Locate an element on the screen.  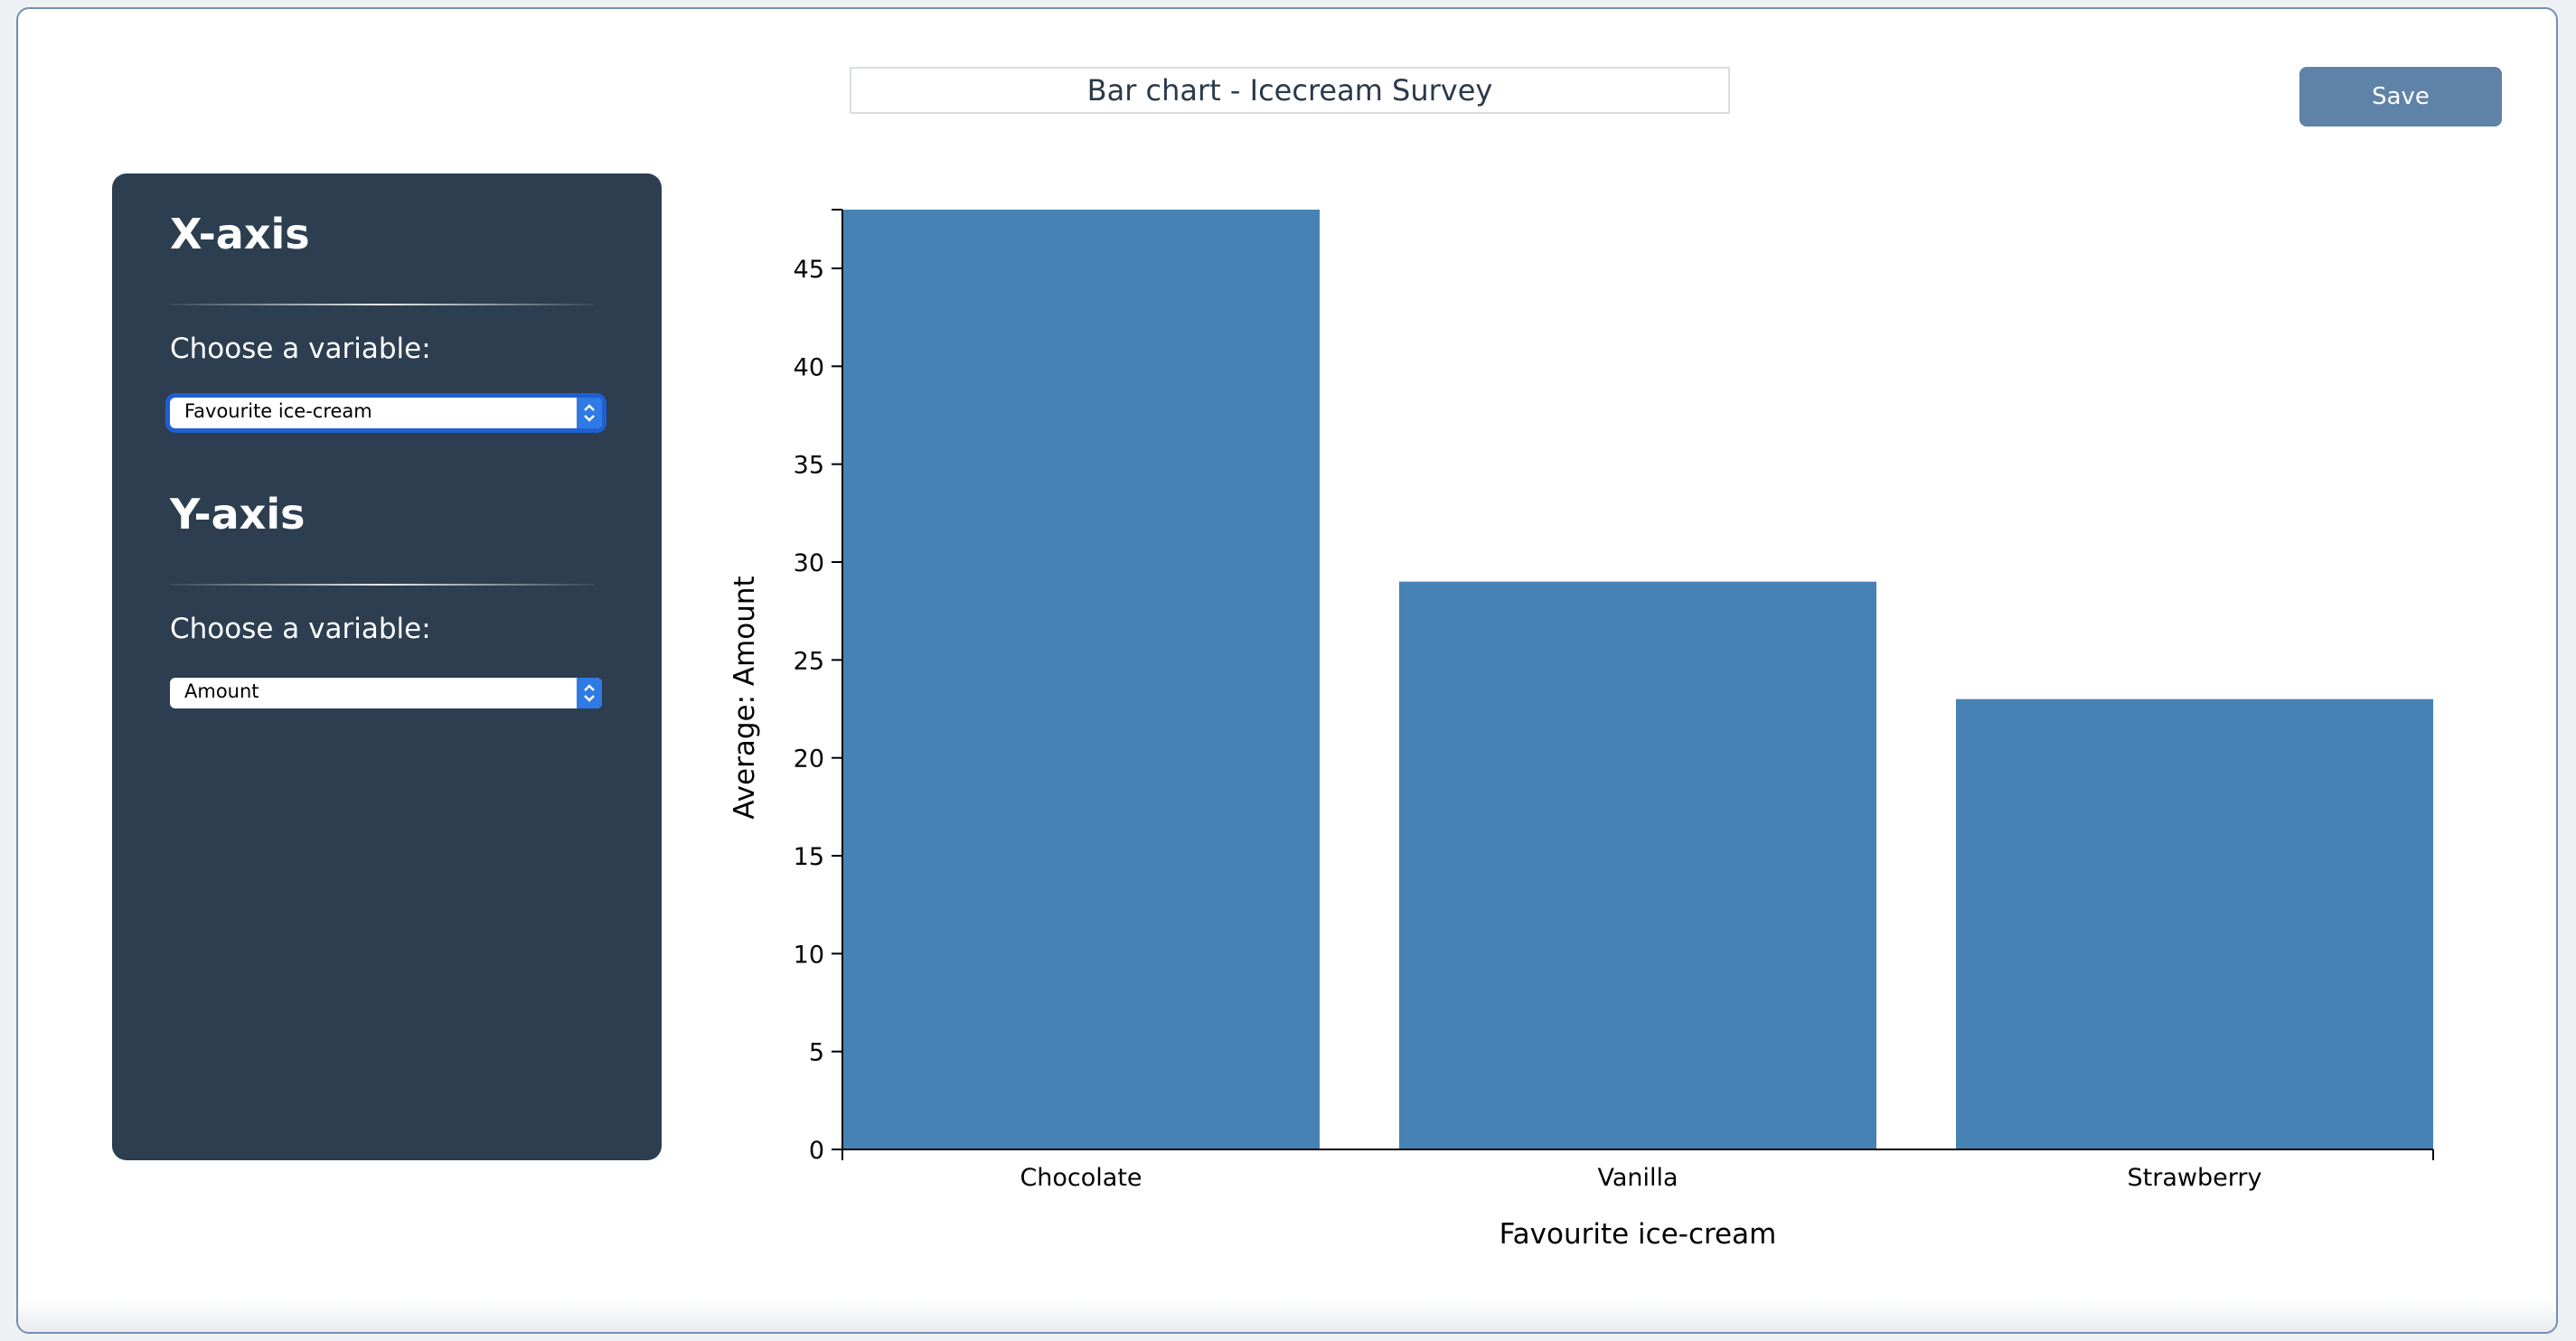
y-axis-selected-value: Amount is located at coordinates (222, 691).